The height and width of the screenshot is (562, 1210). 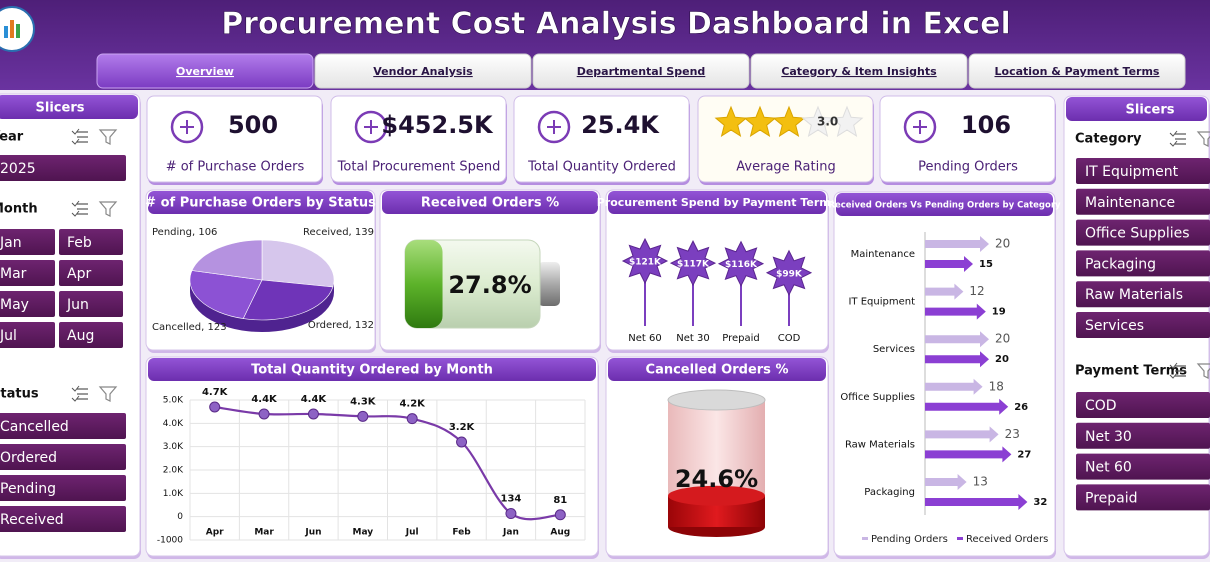 What do you see at coordinates (1111, 498) in the screenshot?
I see `slicer-button-label: Prepaid` at bounding box center [1111, 498].